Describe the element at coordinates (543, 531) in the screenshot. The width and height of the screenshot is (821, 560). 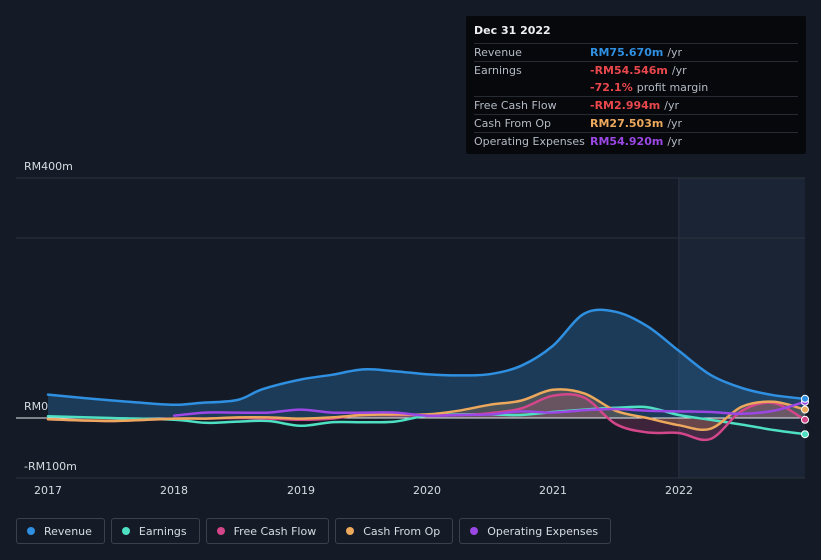
I see `legend-label: Operating Expenses` at that location.